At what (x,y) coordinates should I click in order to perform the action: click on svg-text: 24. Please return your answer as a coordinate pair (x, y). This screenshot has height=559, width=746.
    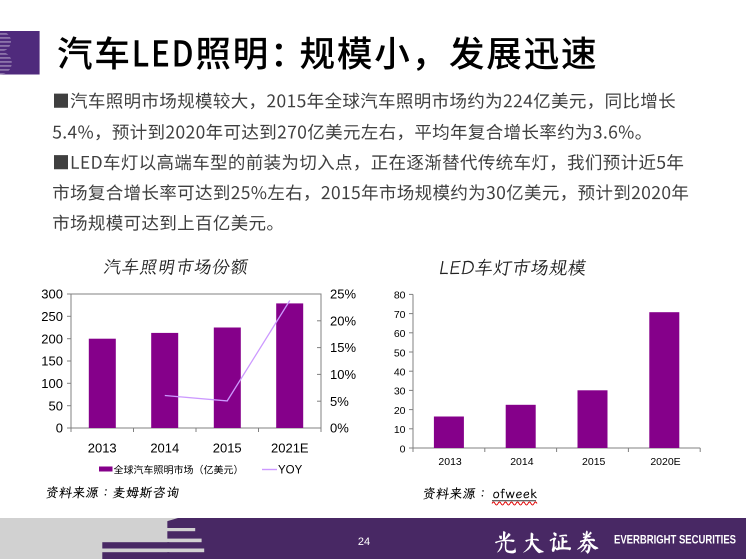
    Looking at the image, I should click on (364, 542).